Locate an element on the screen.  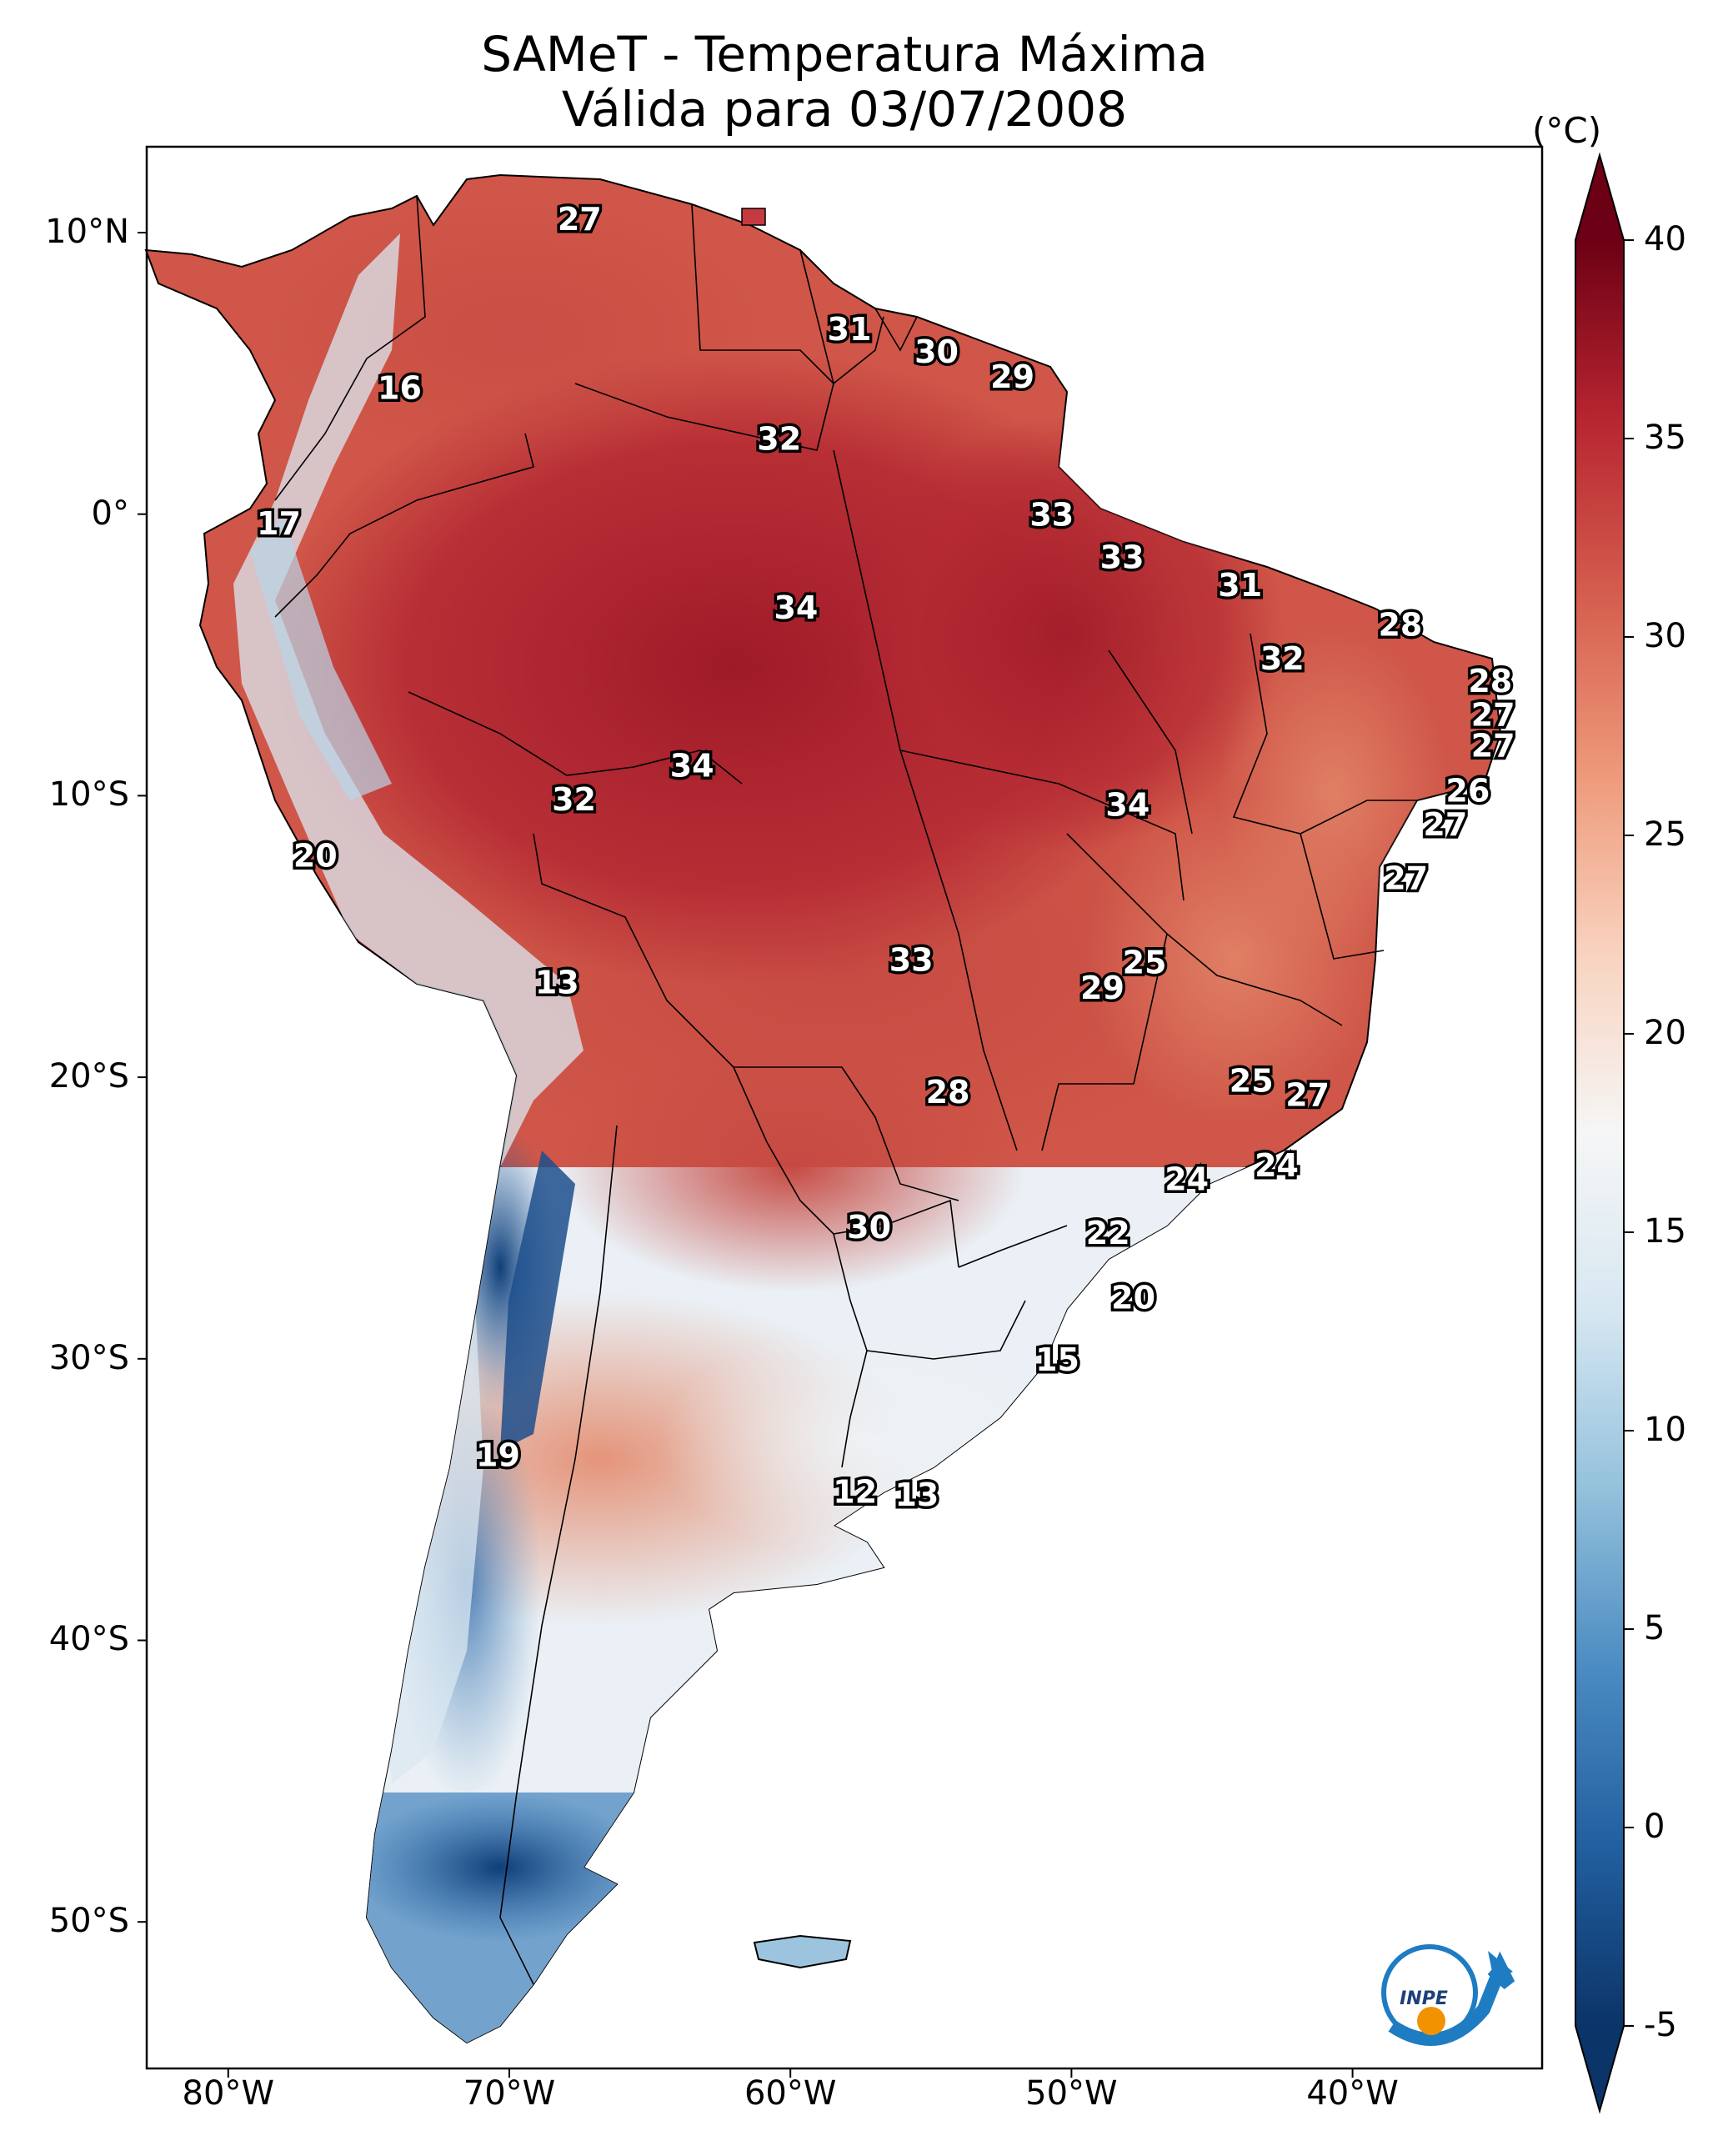
latitude-tick-label: 10°N is located at coordinates (87, 232).